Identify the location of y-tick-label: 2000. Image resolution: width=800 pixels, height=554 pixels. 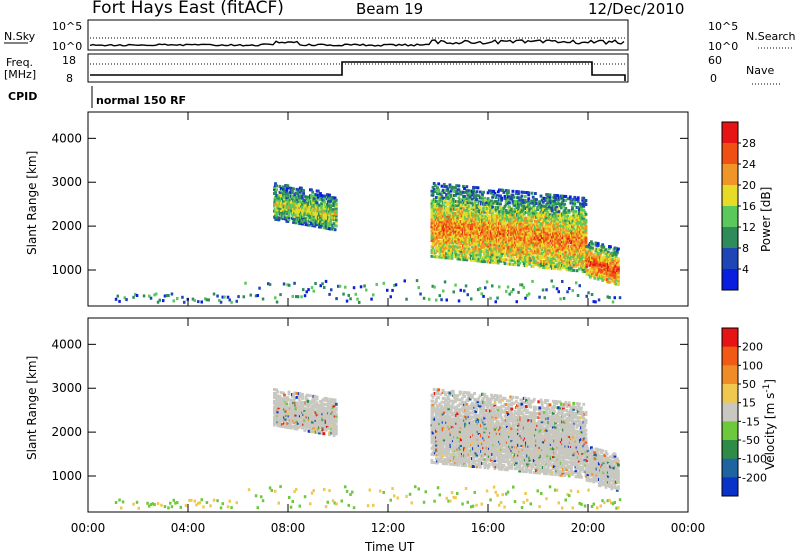
(66, 226).